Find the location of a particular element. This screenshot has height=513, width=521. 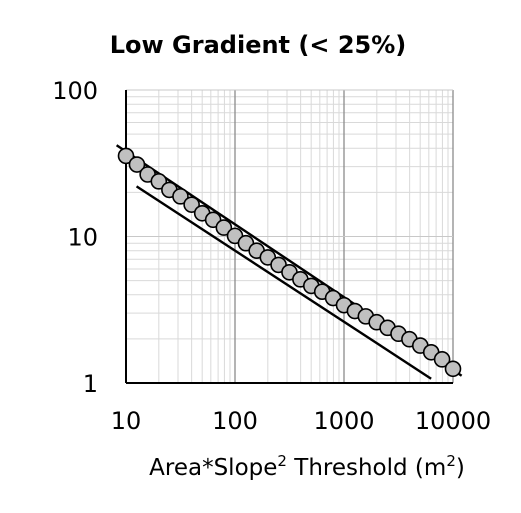

x-axis-label: Area*Slope2 Threshold (m2) is located at coordinates (307, 466).